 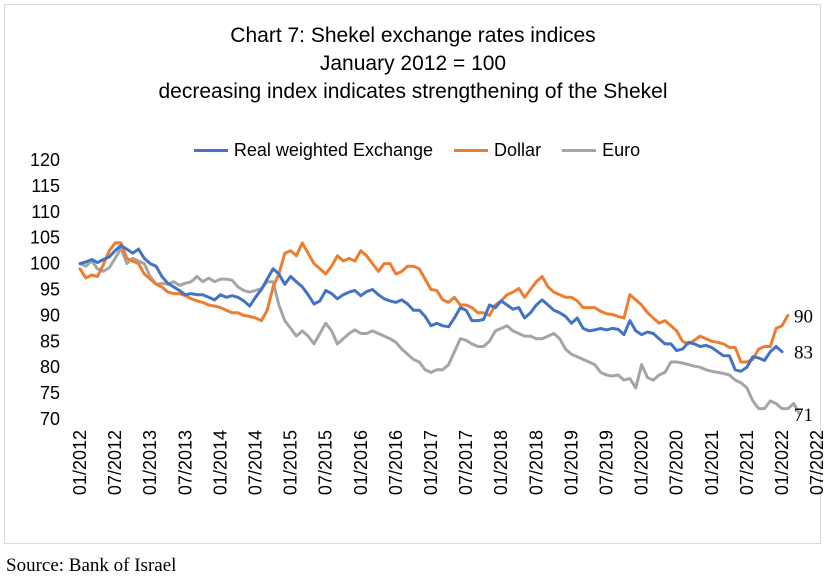 What do you see at coordinates (803, 365) in the screenshot?
I see `end-labels: 83 90 71` at bounding box center [803, 365].